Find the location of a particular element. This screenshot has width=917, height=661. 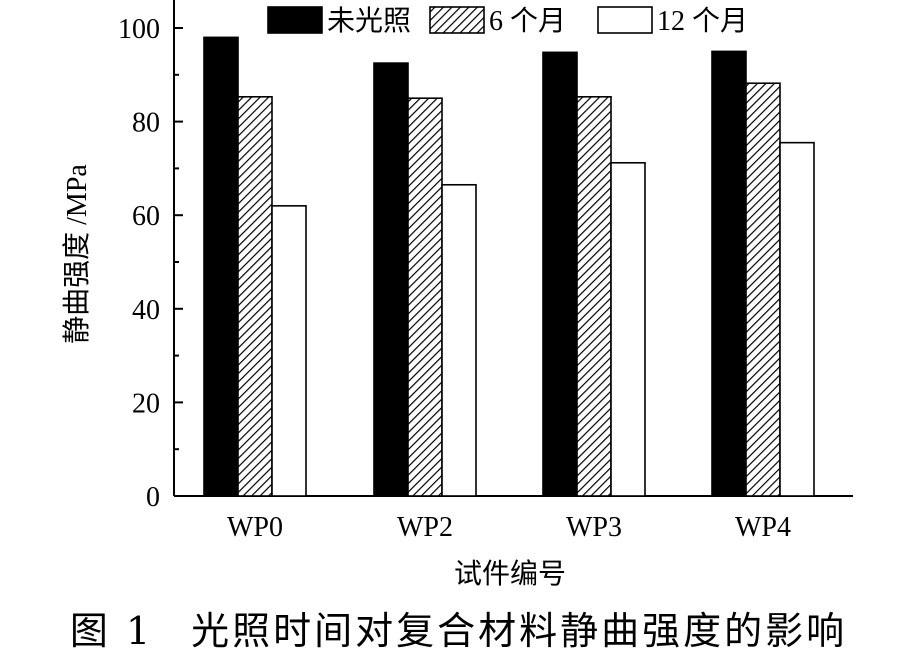

caption-label: 图 1 is located at coordinates (111, 631).